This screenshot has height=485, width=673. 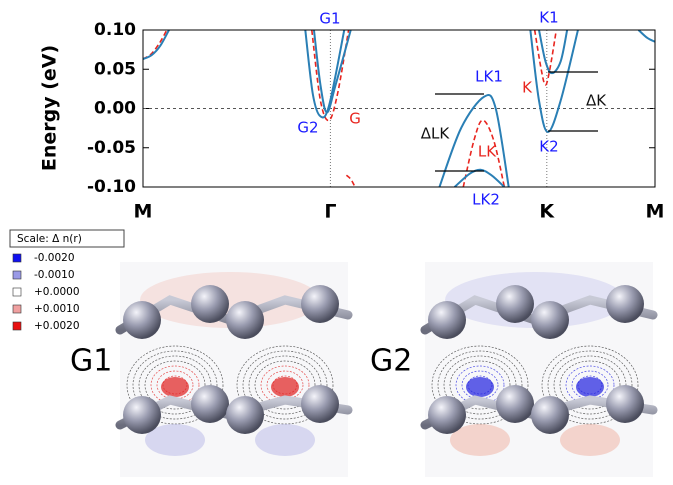 What do you see at coordinates (49, 239) in the screenshot?
I see `scale-title: Scale: Δ n(r)` at bounding box center [49, 239].